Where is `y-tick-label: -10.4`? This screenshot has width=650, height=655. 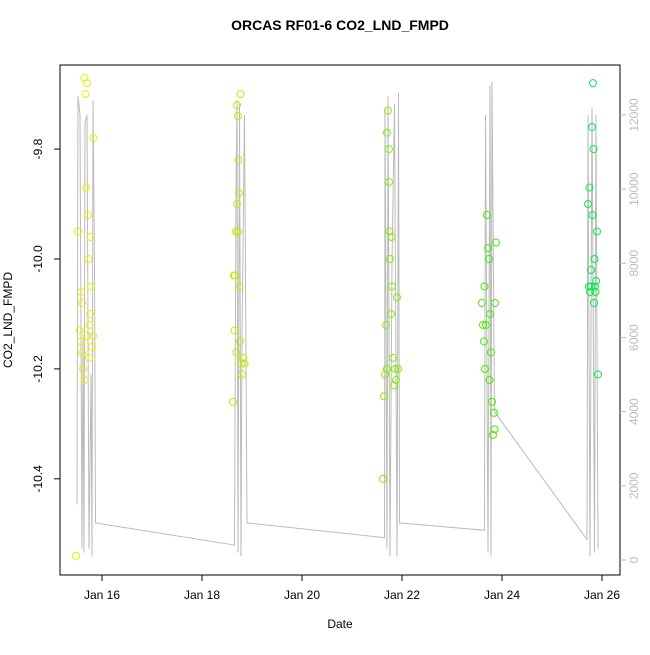
y-tick-label: -10.4 is located at coordinates (38, 479).